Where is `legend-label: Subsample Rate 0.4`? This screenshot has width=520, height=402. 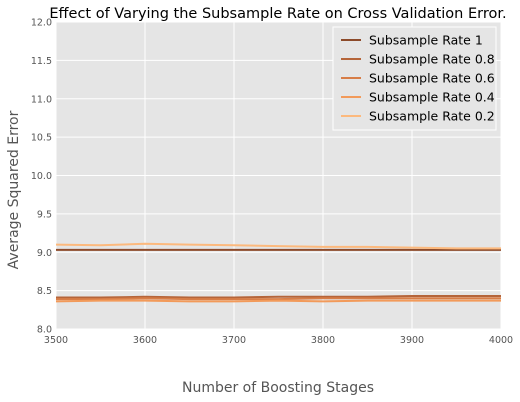
legend-label: Subsample Rate 0.4 is located at coordinates (432, 97).